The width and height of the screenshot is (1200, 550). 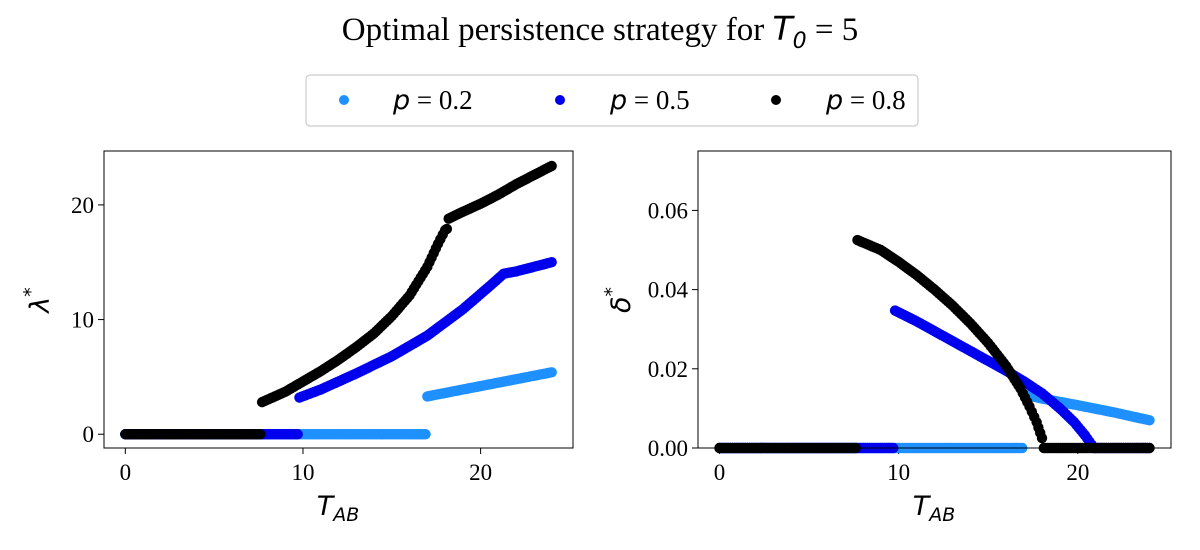 I want to click on legend-entry-3: p = 0.8, so click(x=838, y=100).